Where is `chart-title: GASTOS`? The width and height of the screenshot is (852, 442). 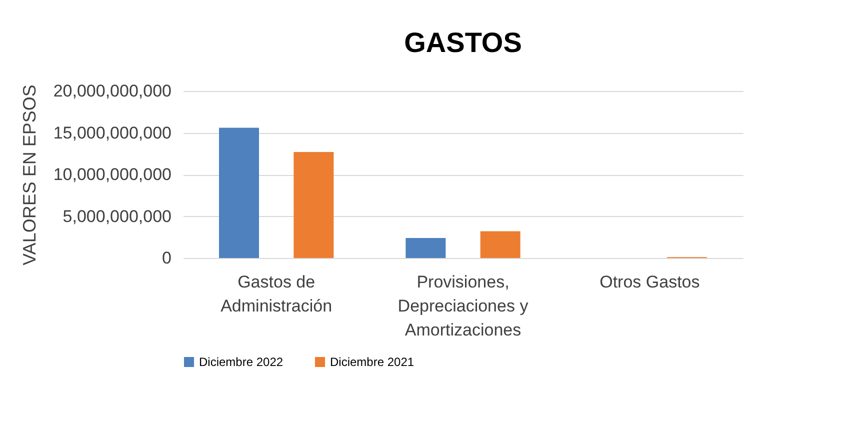
chart-title: GASTOS is located at coordinates (463, 42).